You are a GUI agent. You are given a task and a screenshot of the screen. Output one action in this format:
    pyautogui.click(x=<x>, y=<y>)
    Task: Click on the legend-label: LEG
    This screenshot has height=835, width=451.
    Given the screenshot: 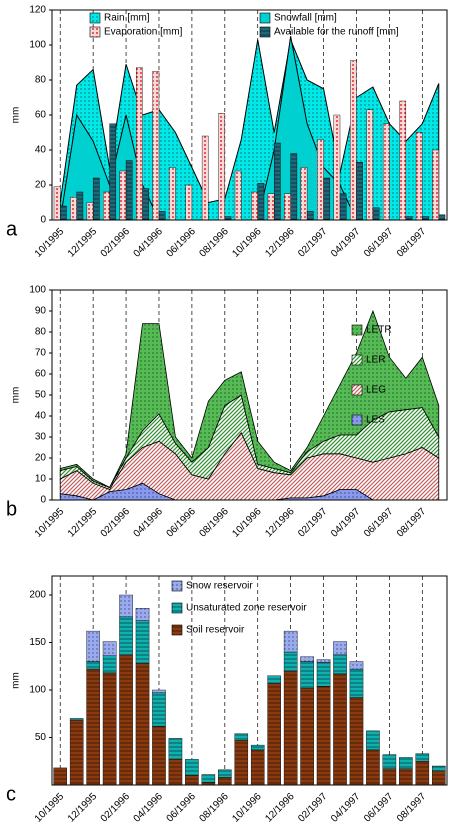 What is the action you would take?
    pyautogui.click(x=376, y=390)
    